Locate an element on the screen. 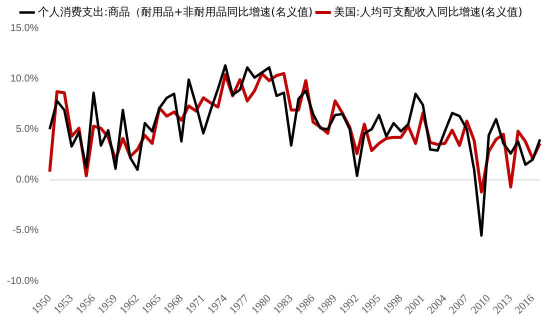  y-tick-label: 0.0% is located at coordinates (27, 180).